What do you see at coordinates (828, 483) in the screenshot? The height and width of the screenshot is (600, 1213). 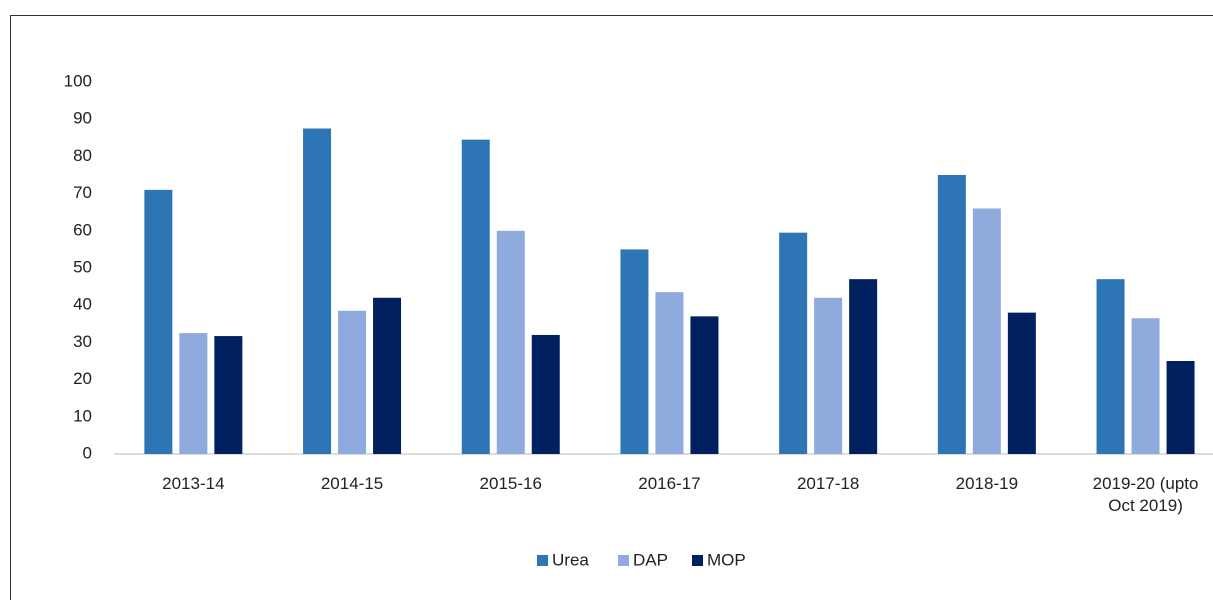 I see `x-tick-label: 2017-18` at bounding box center [828, 483].